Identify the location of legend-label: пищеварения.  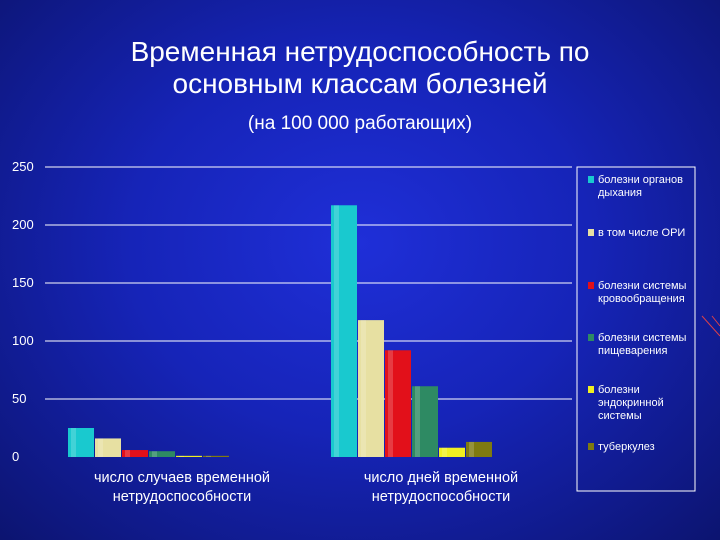
(632, 351).